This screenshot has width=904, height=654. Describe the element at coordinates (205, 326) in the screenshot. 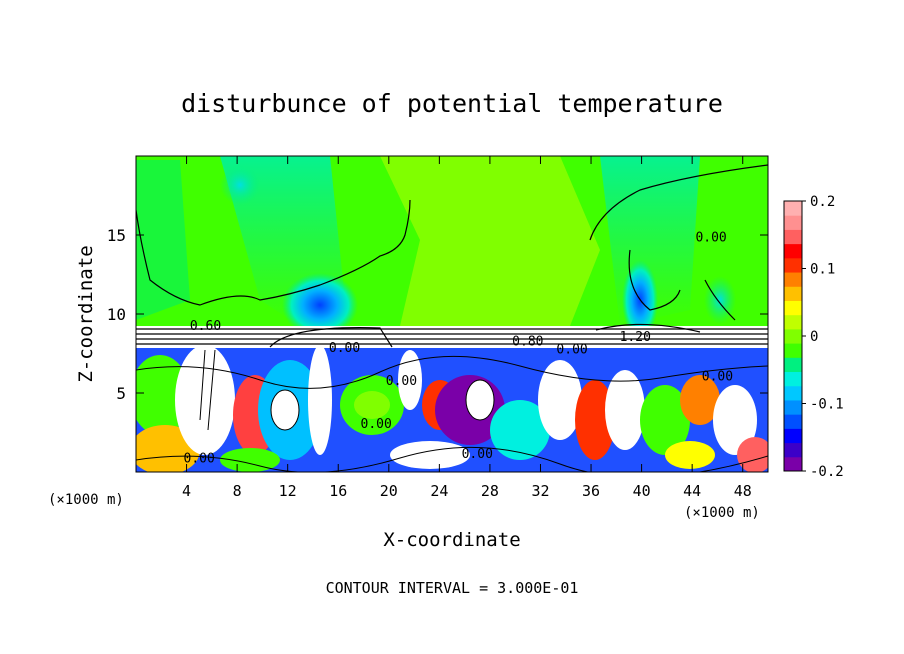

I see `contour-label: 0.60` at that location.